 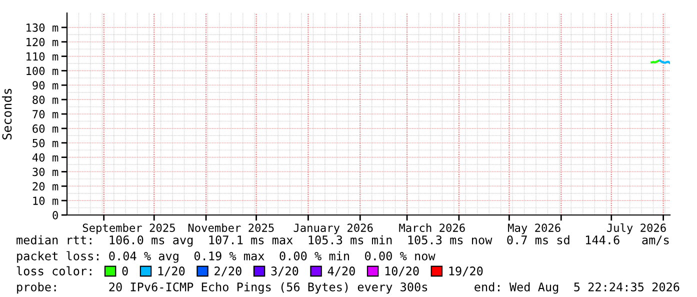 What do you see at coordinates (226, 257) in the screenshot?
I see `text: packet loss: 0.04 % avg 0.19 % max 0.00 % min 0.00 % now` at bounding box center [226, 257].